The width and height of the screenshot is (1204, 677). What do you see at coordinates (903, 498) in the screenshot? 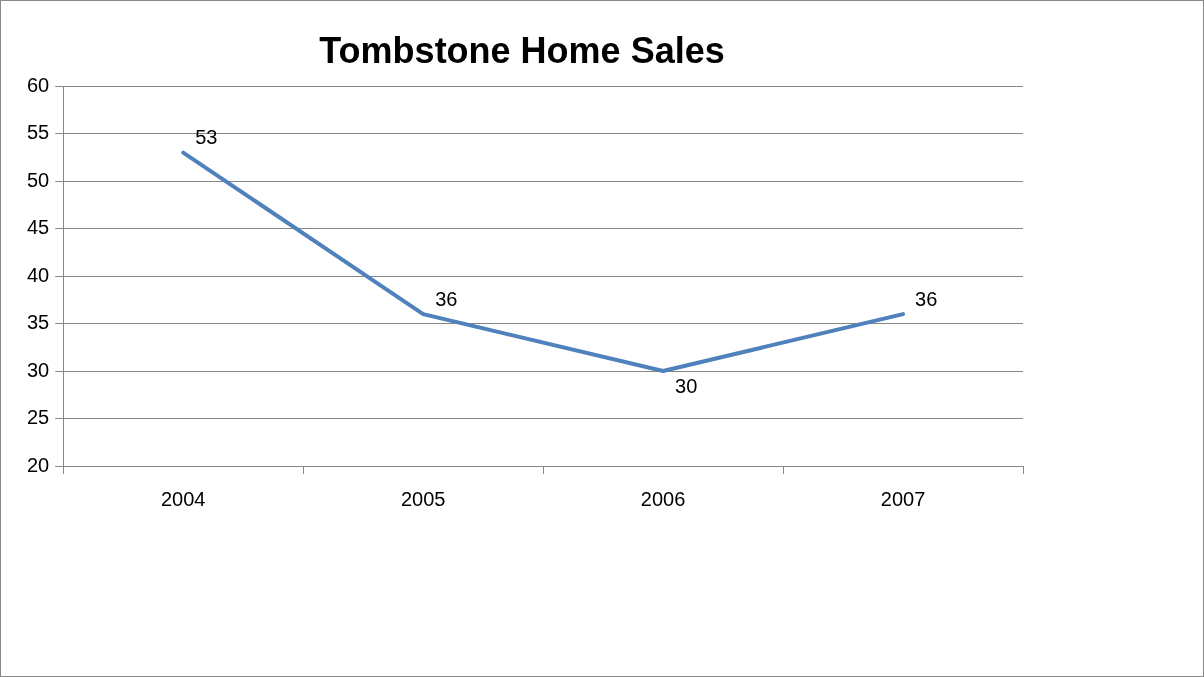
I see `x-tick-label: 2007` at bounding box center [903, 498].